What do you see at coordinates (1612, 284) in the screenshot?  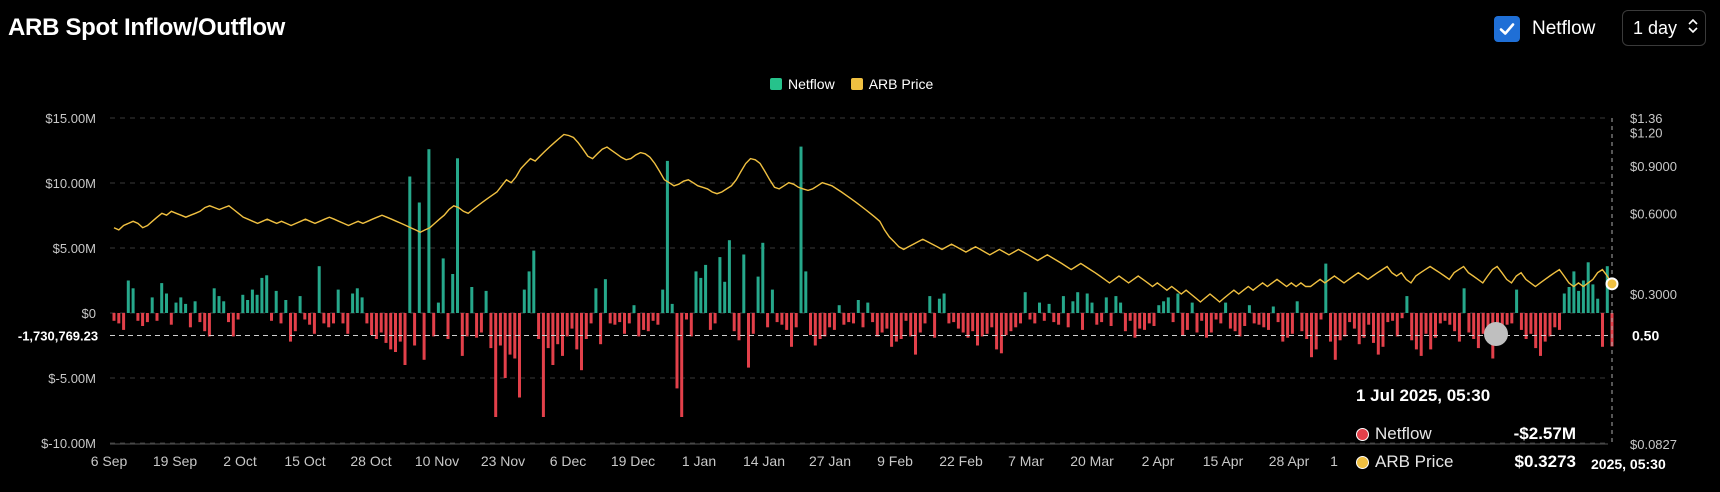 I see `price-marker` at bounding box center [1612, 284].